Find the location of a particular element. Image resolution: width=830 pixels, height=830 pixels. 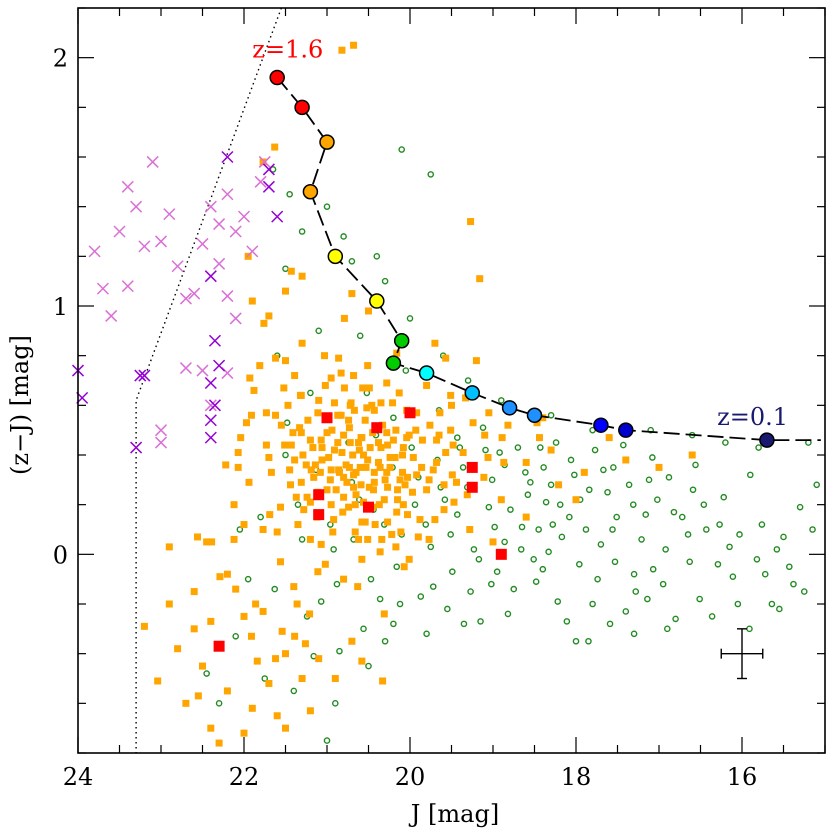

x-tick-label: 24 is located at coordinates (78, 777).